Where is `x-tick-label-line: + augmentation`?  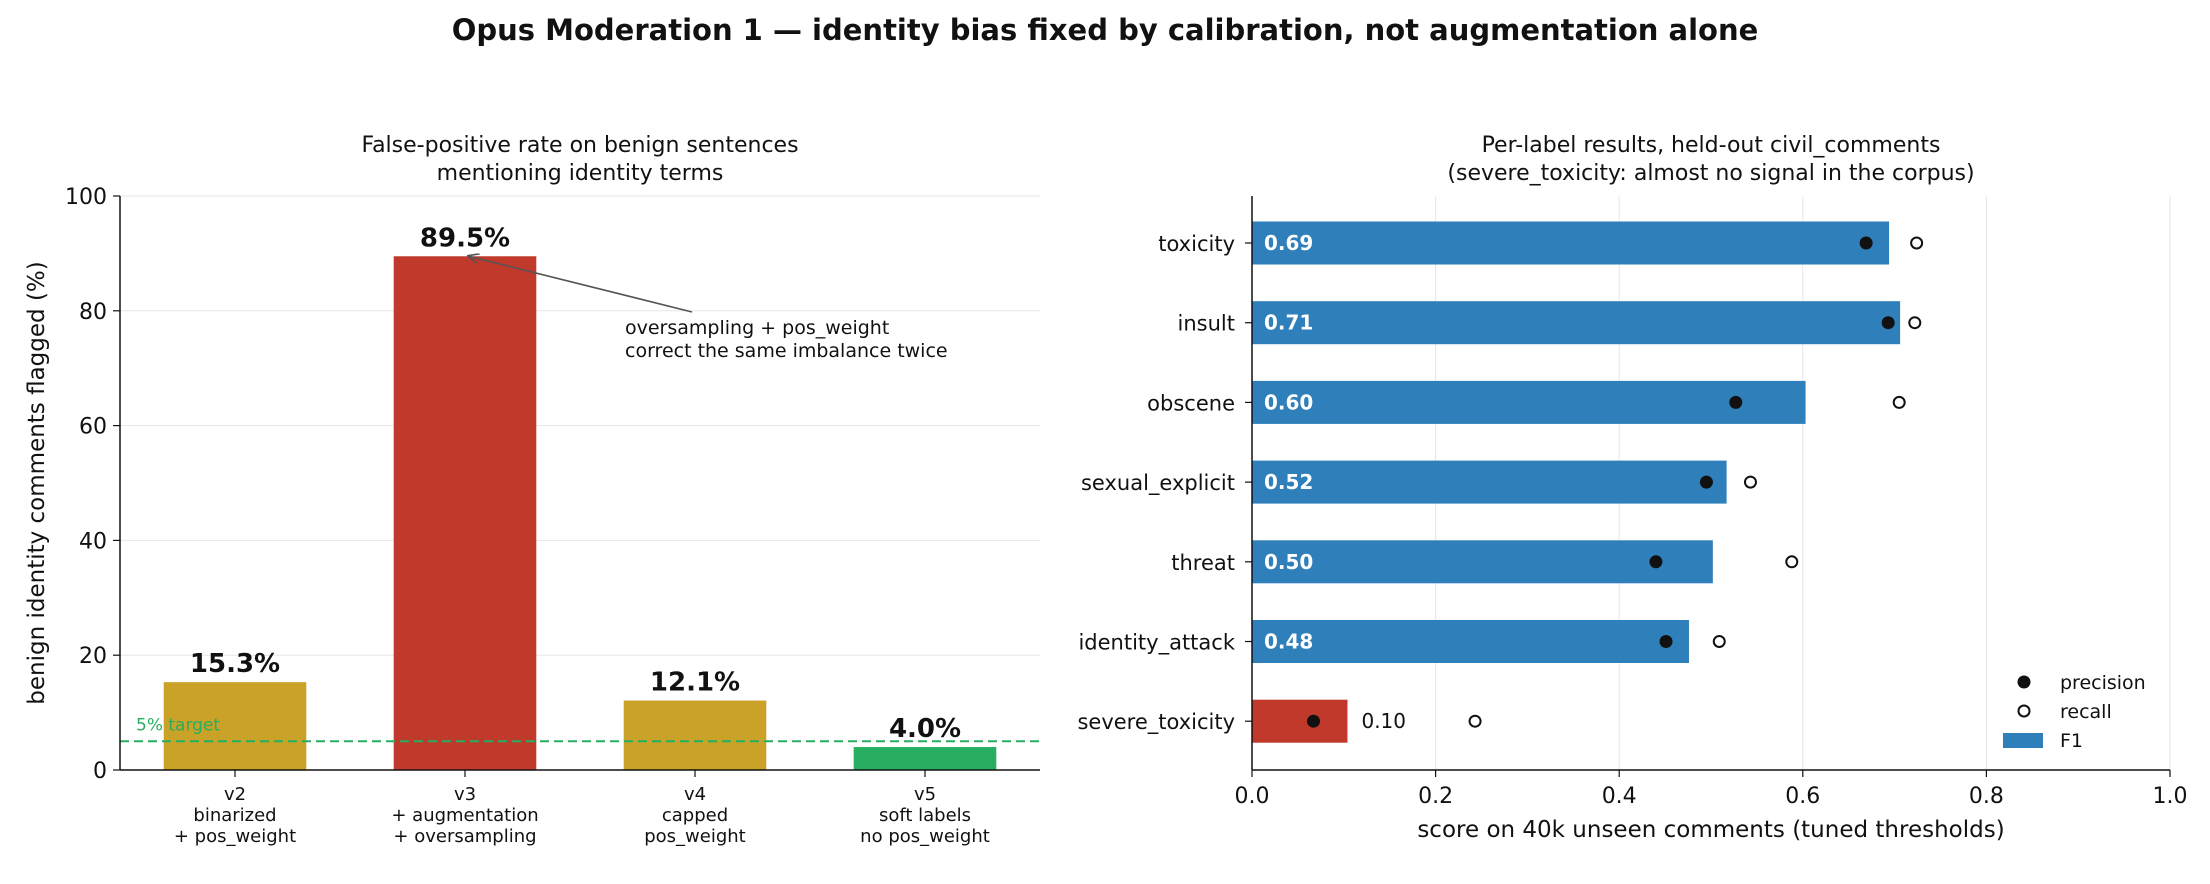
x-tick-label-line: + augmentation is located at coordinates (464, 815).